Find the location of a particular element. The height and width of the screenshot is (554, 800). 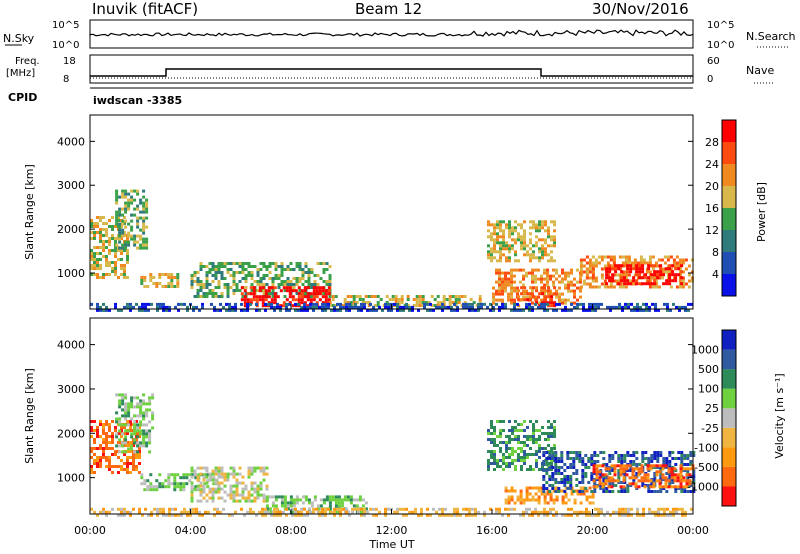

velocity-colorbar-tick-0: 1000 is located at coordinates (705, 350).